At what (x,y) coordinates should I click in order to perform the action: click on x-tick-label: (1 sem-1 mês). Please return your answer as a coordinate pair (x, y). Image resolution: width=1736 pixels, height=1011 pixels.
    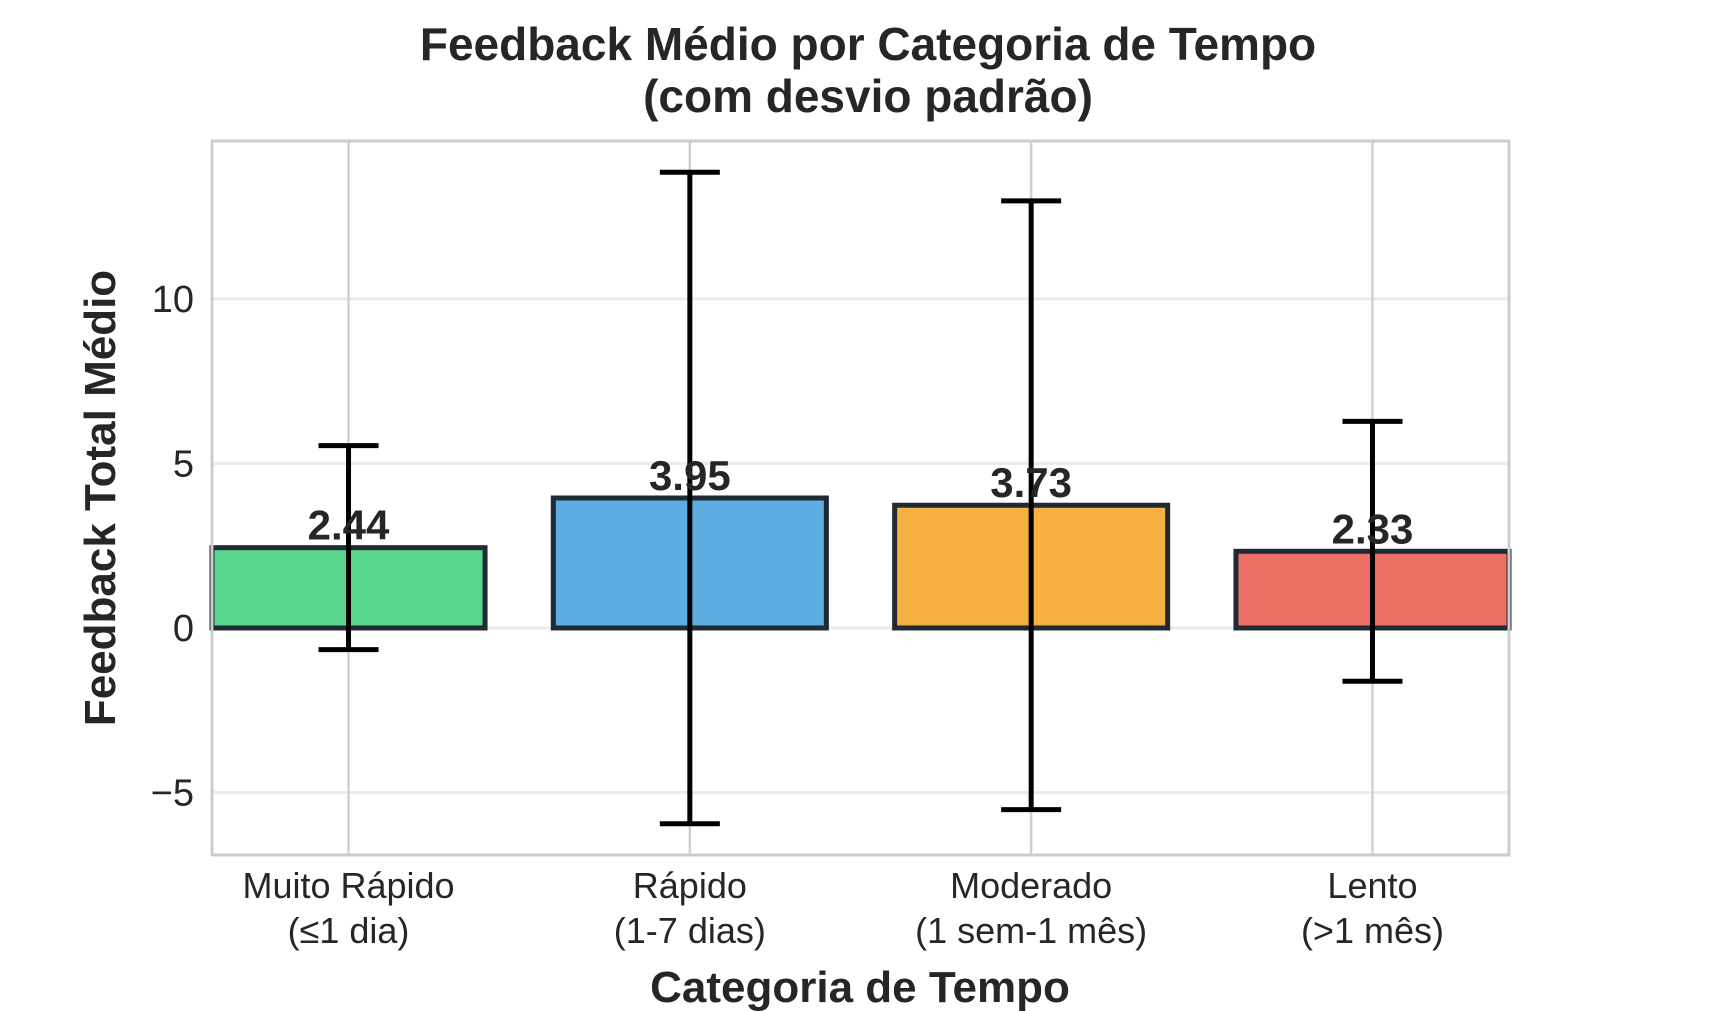
    Looking at the image, I should click on (1031, 930).